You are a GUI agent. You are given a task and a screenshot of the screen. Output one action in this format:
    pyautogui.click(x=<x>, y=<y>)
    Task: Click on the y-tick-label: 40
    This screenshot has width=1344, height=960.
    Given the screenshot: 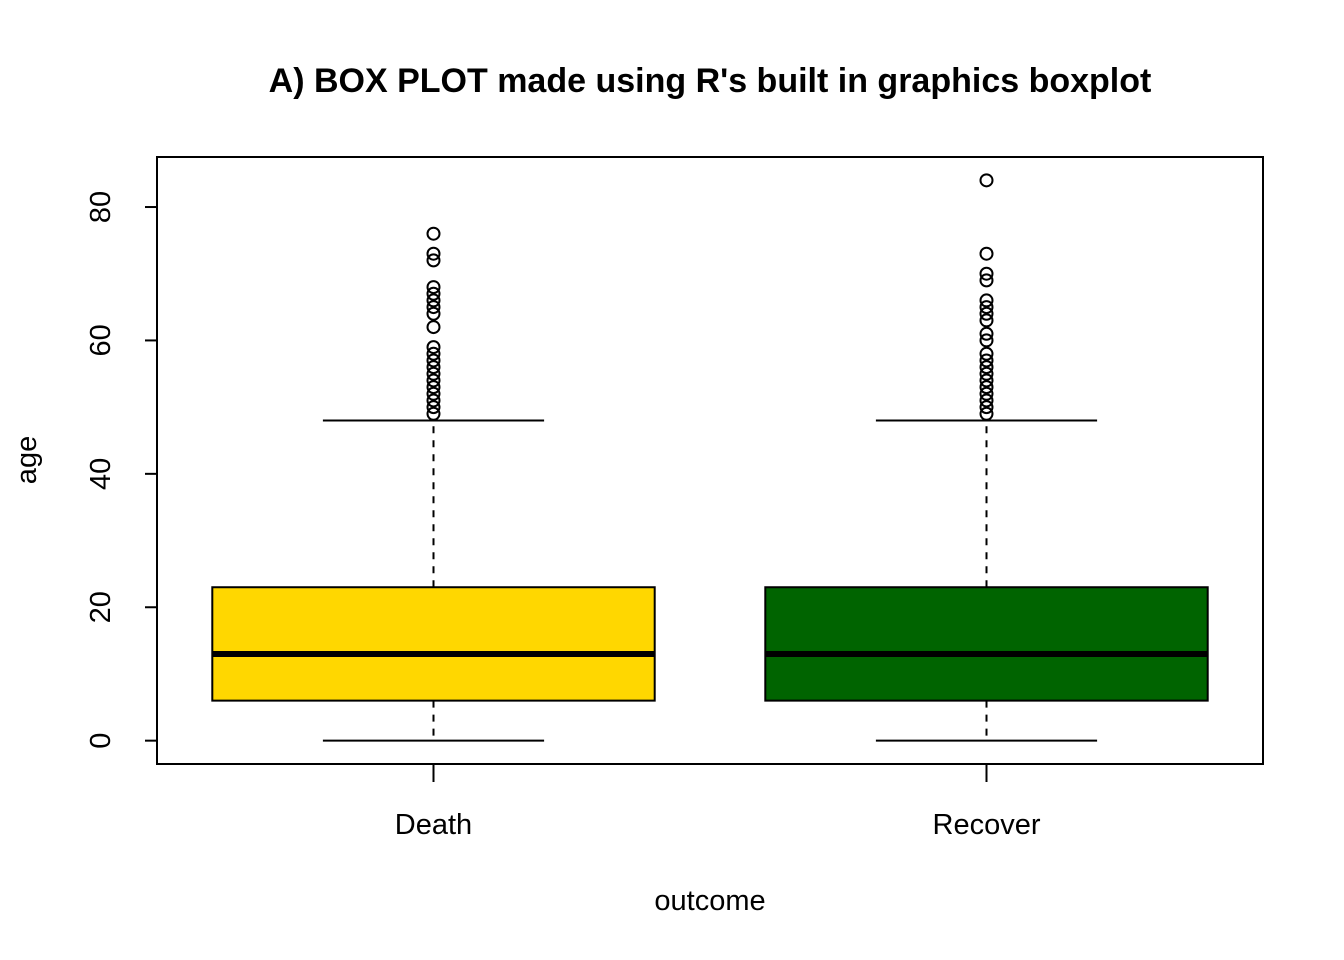 What is the action you would take?
    pyautogui.click(x=101, y=474)
    